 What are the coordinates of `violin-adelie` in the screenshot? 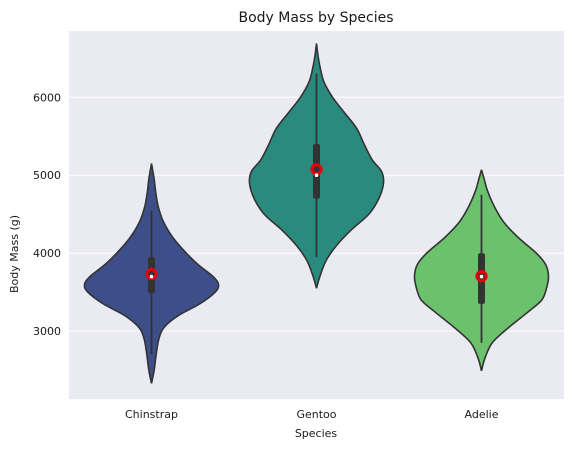 It's located at (481, 269).